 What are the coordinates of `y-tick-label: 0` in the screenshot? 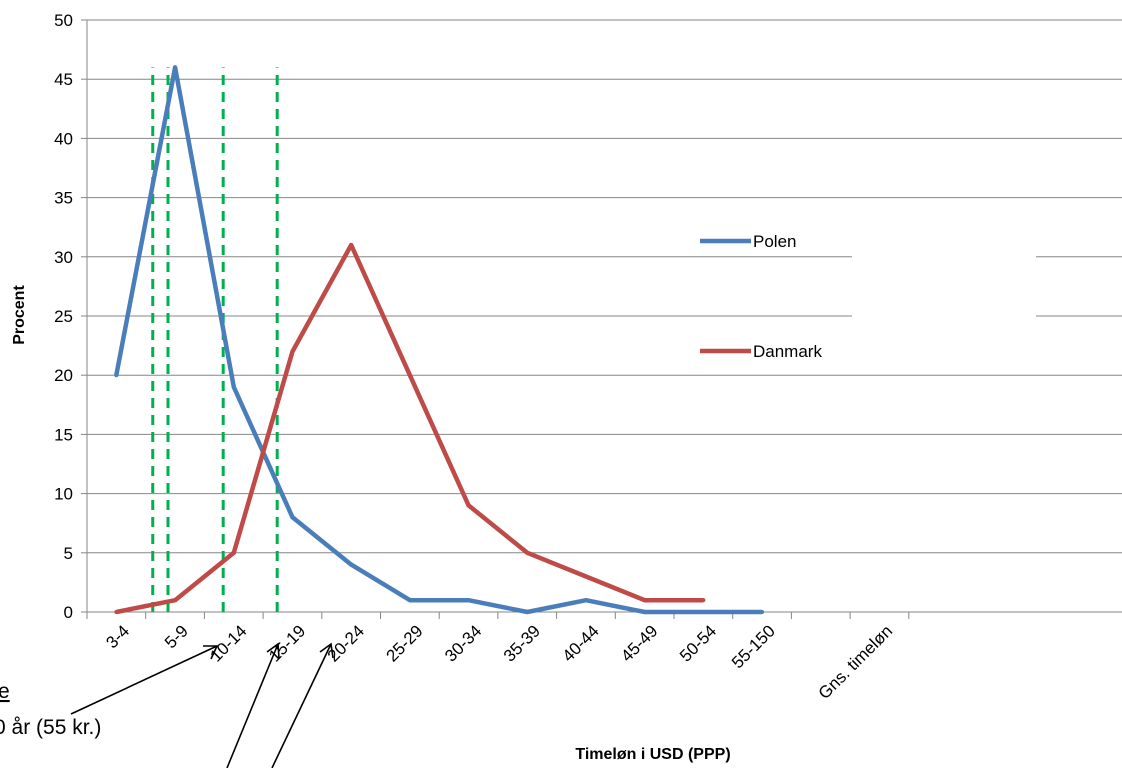 It's located at (68, 612).